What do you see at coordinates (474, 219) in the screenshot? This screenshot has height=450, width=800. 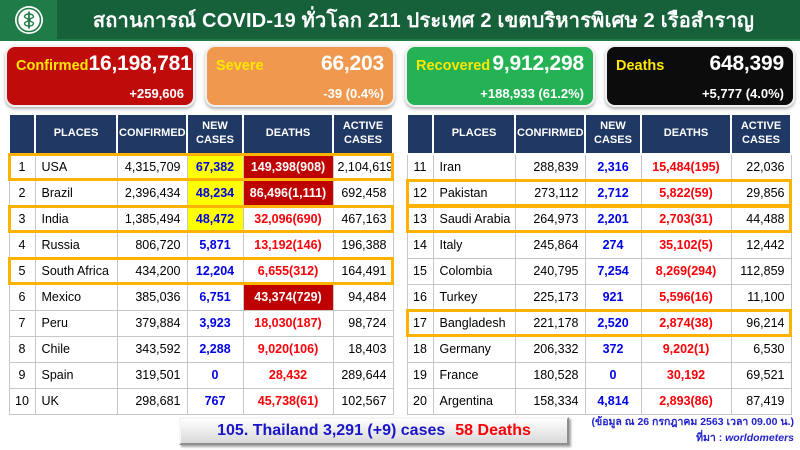 I see `place-cell: Saudi Arabia` at bounding box center [474, 219].